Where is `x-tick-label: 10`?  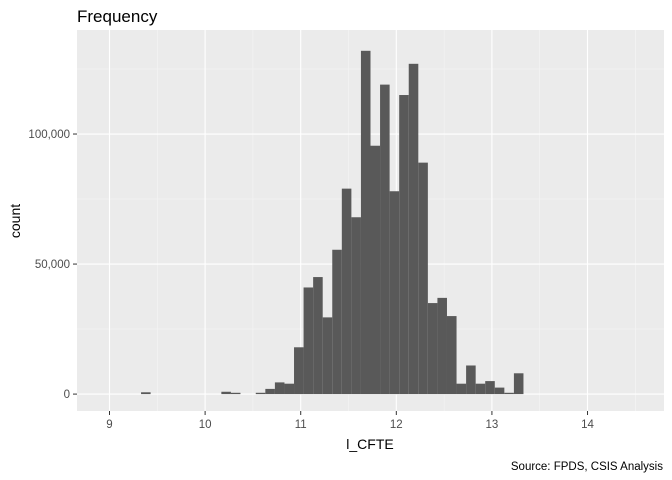
x-tick-label: 10 is located at coordinates (205, 425).